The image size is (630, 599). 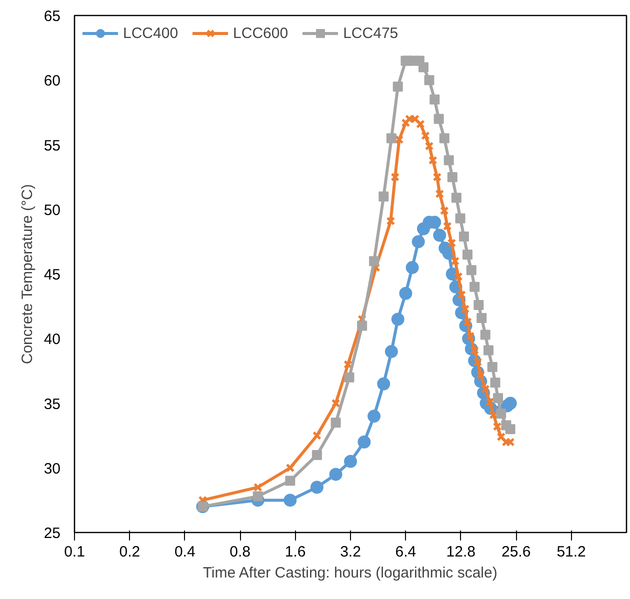 I want to click on x-tick-label: 3.2, so click(x=350, y=552).